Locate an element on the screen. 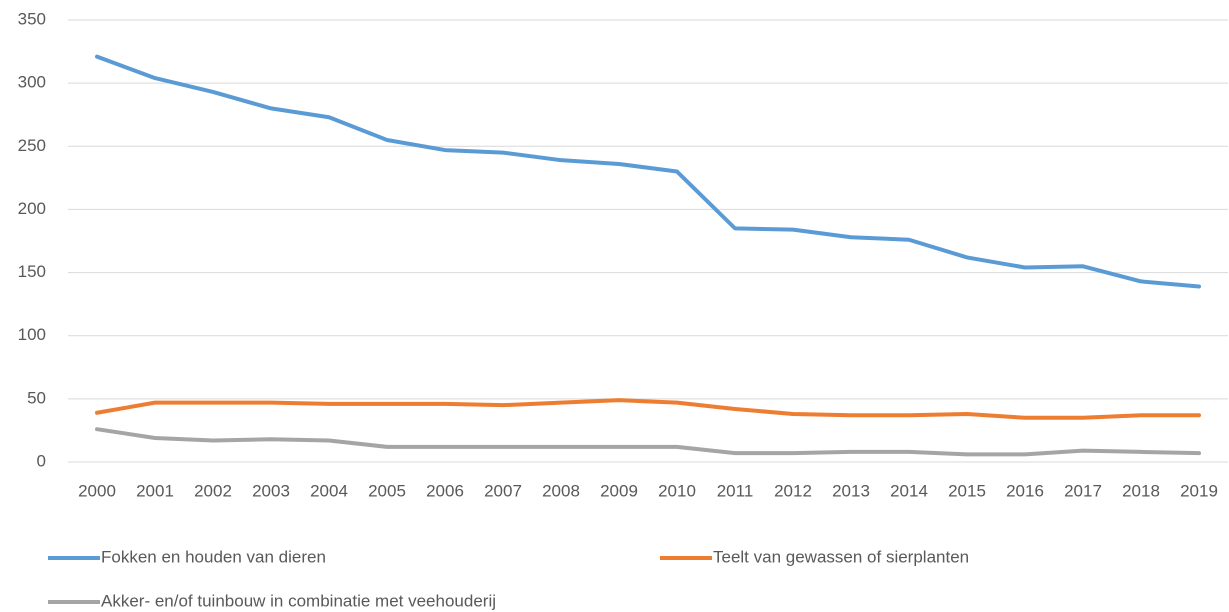  x-tick-label: 2000 is located at coordinates (97, 490).